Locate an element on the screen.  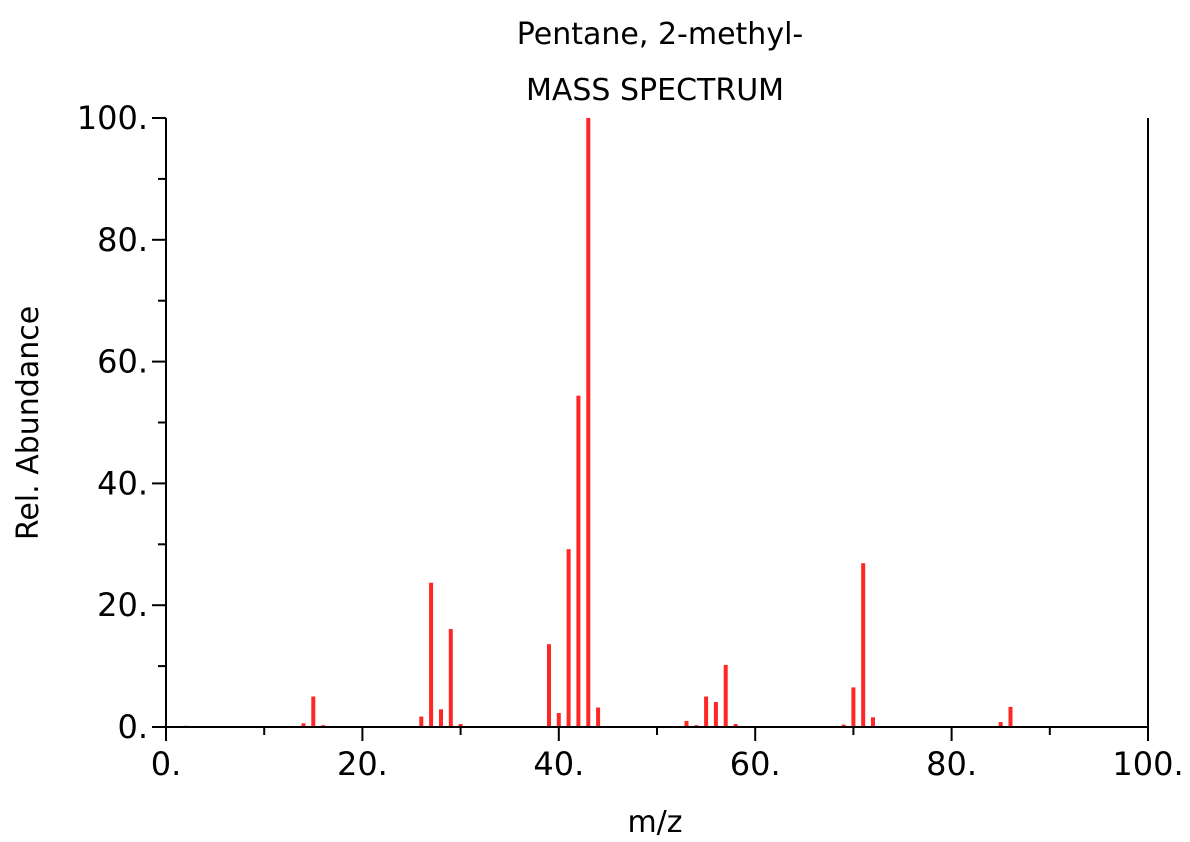
x-tick-label: 0. is located at coordinates (166, 764).